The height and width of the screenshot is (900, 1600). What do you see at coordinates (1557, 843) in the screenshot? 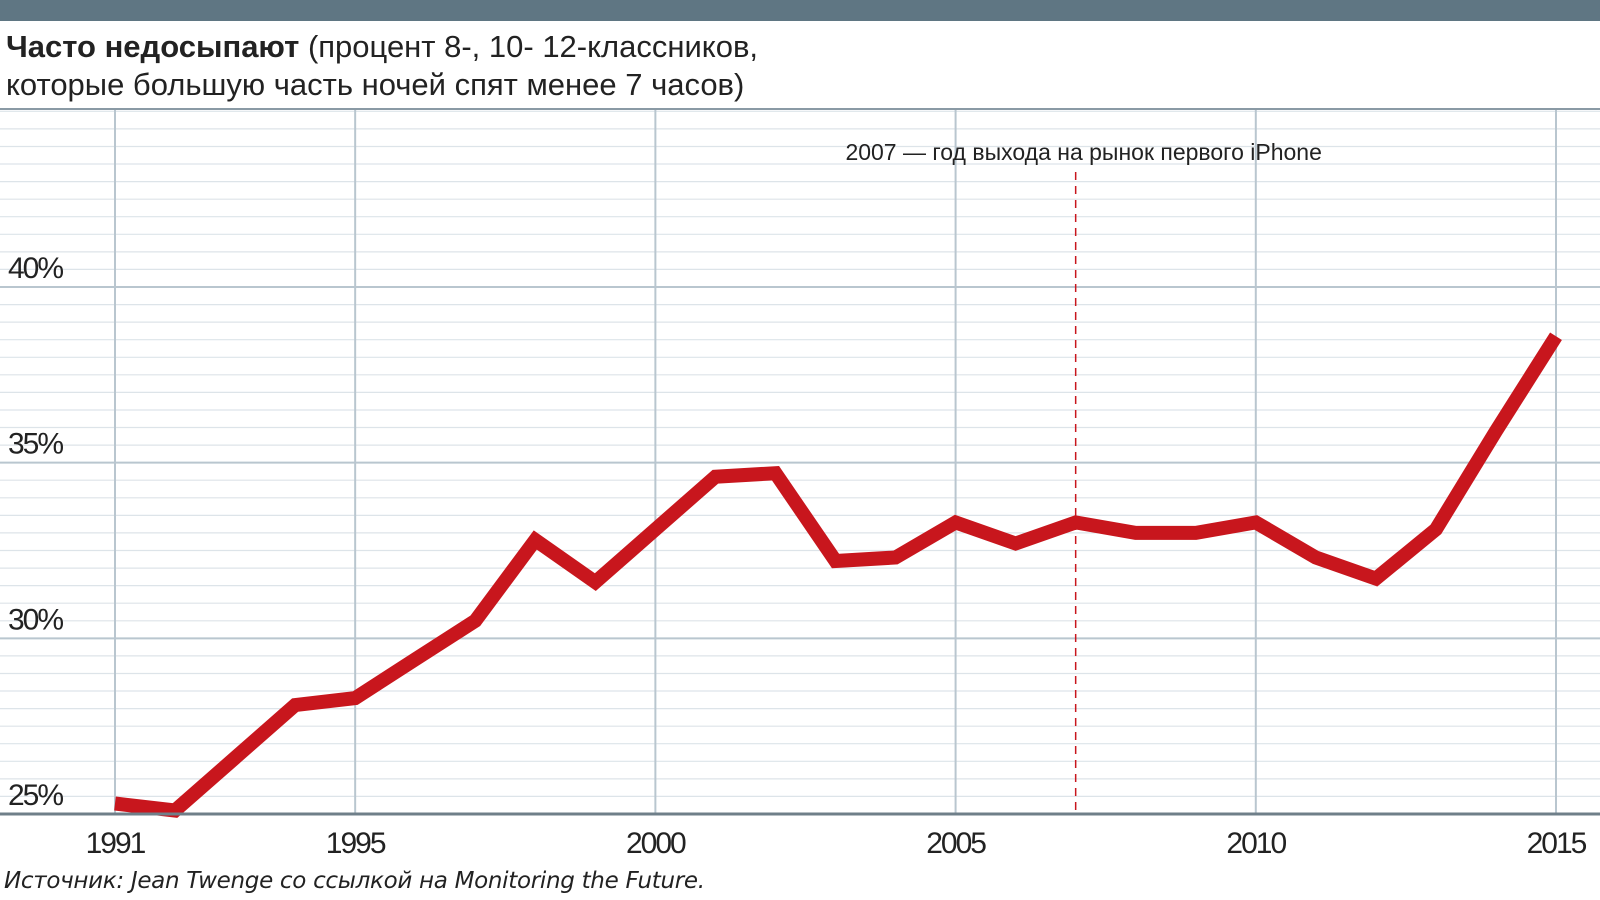
I see `x-tick-label: 2015` at bounding box center [1557, 843].